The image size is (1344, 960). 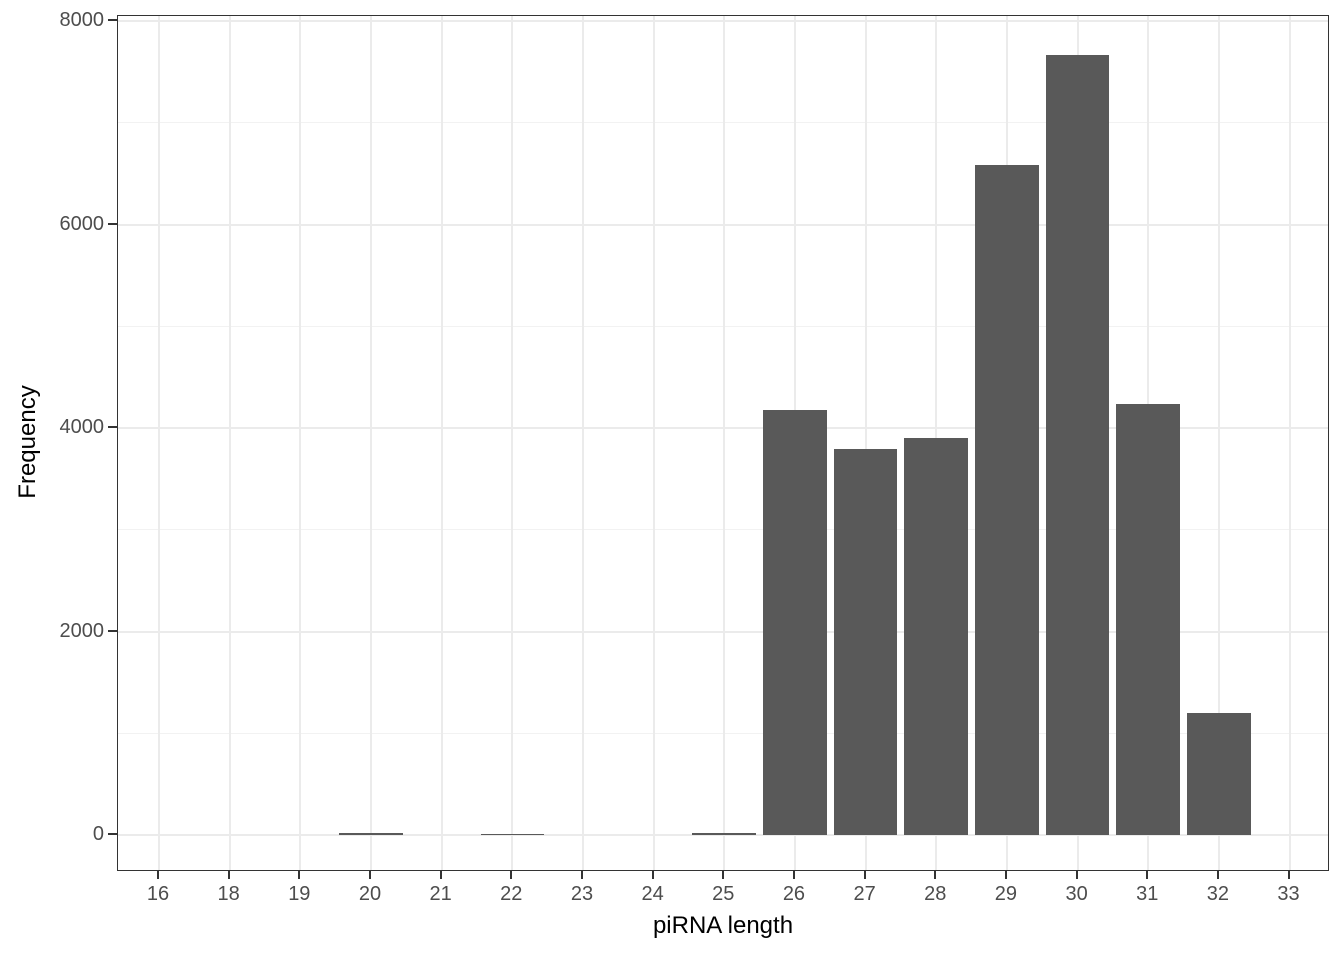 I want to click on x-tick-label: 26, so click(x=794, y=894).